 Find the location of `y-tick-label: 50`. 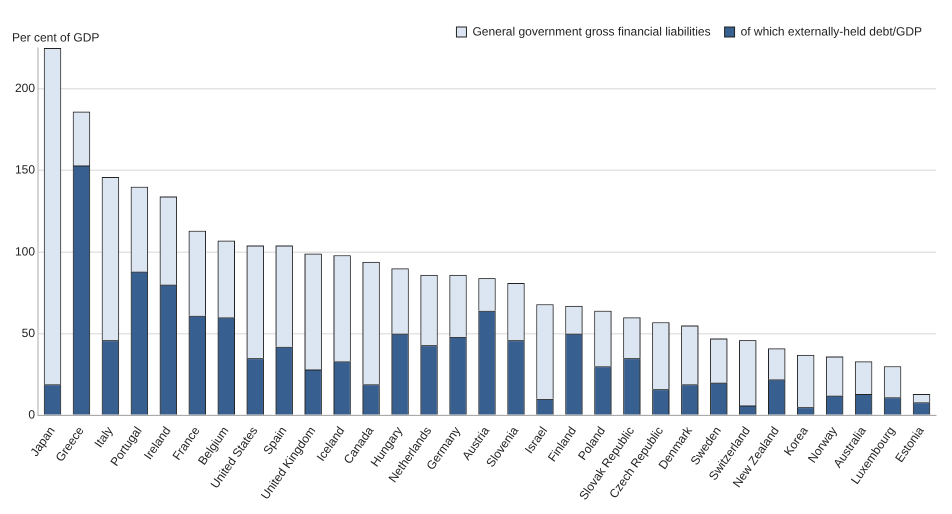

y-tick-label: 50 is located at coordinates (29, 333).